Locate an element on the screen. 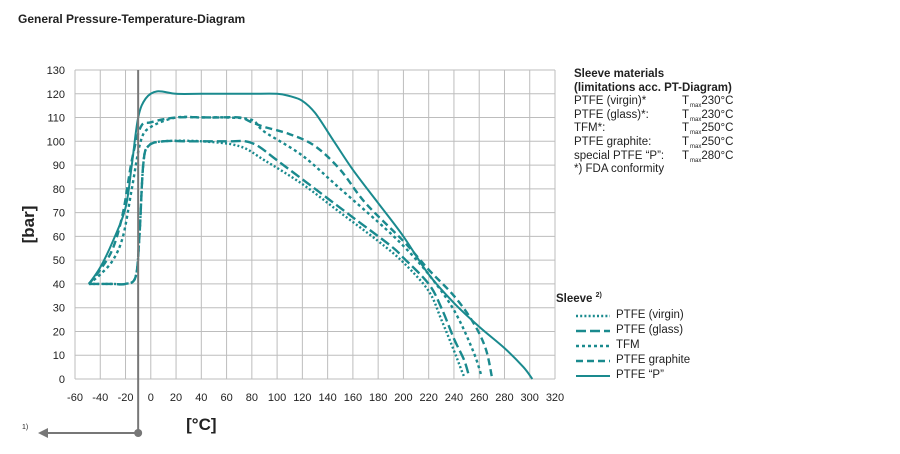  y-tick-label: 100 is located at coordinates (56, 142).